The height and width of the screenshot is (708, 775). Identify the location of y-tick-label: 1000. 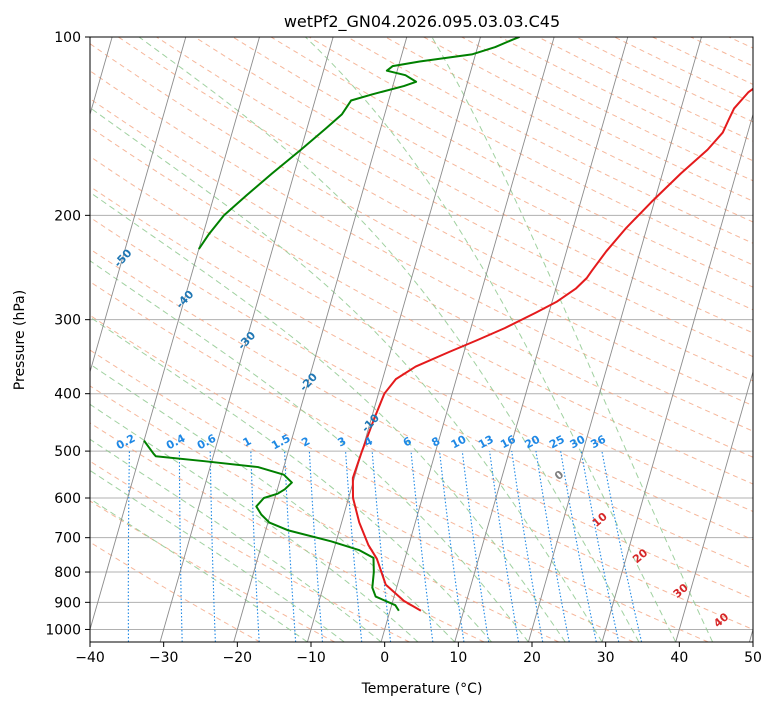
(63, 630).